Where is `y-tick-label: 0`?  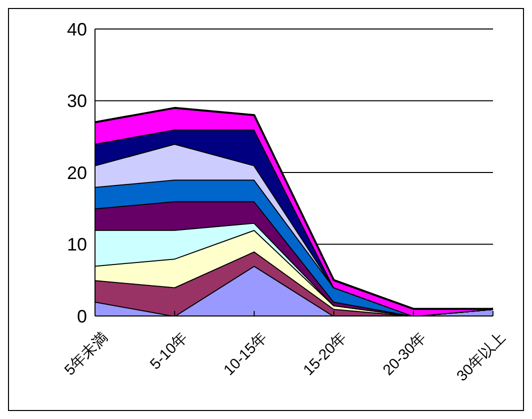
y-tick-label: 0 is located at coordinates (81, 316).